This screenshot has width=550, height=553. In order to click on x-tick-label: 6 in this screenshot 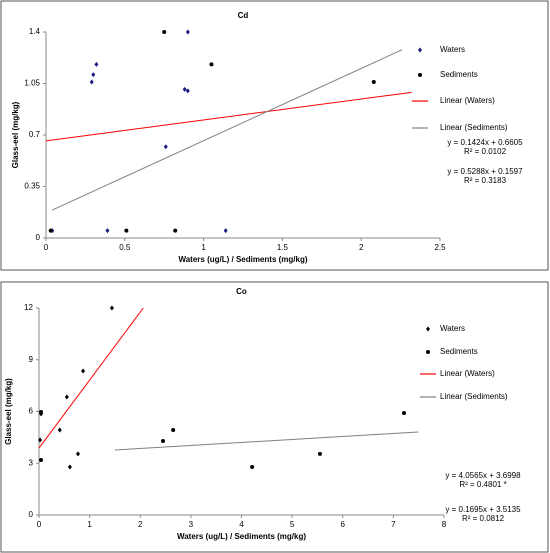, I will do `click(343, 524)`.